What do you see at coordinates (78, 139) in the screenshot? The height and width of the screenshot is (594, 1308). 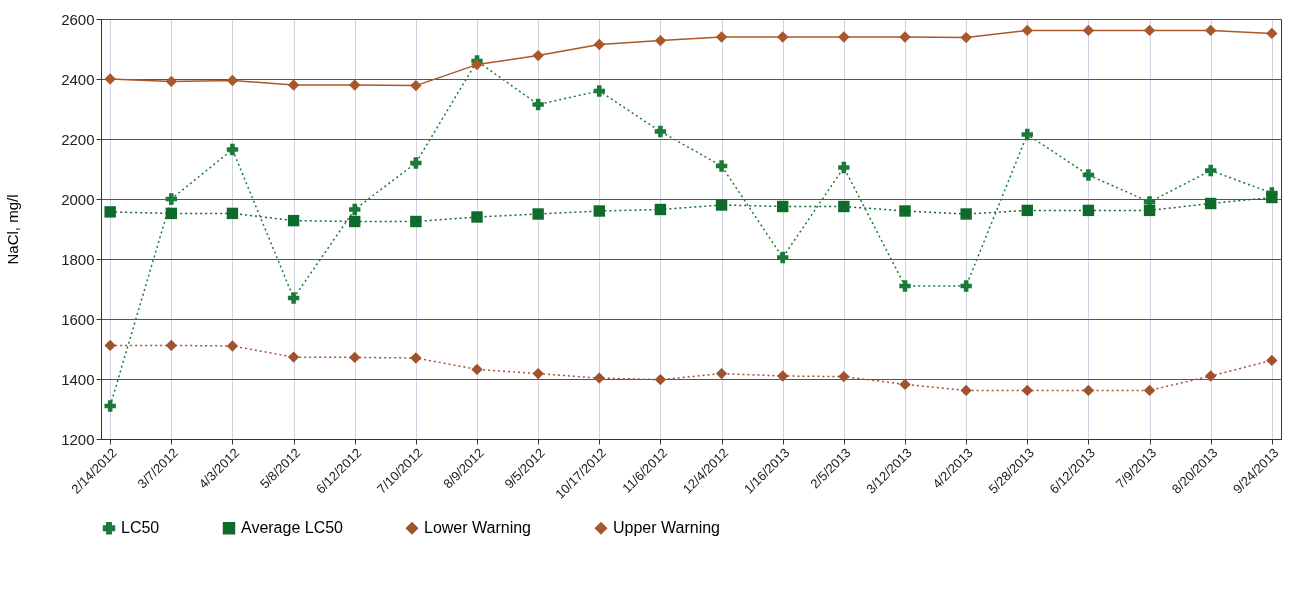 I see `y-tick-label: 2200` at bounding box center [78, 139].